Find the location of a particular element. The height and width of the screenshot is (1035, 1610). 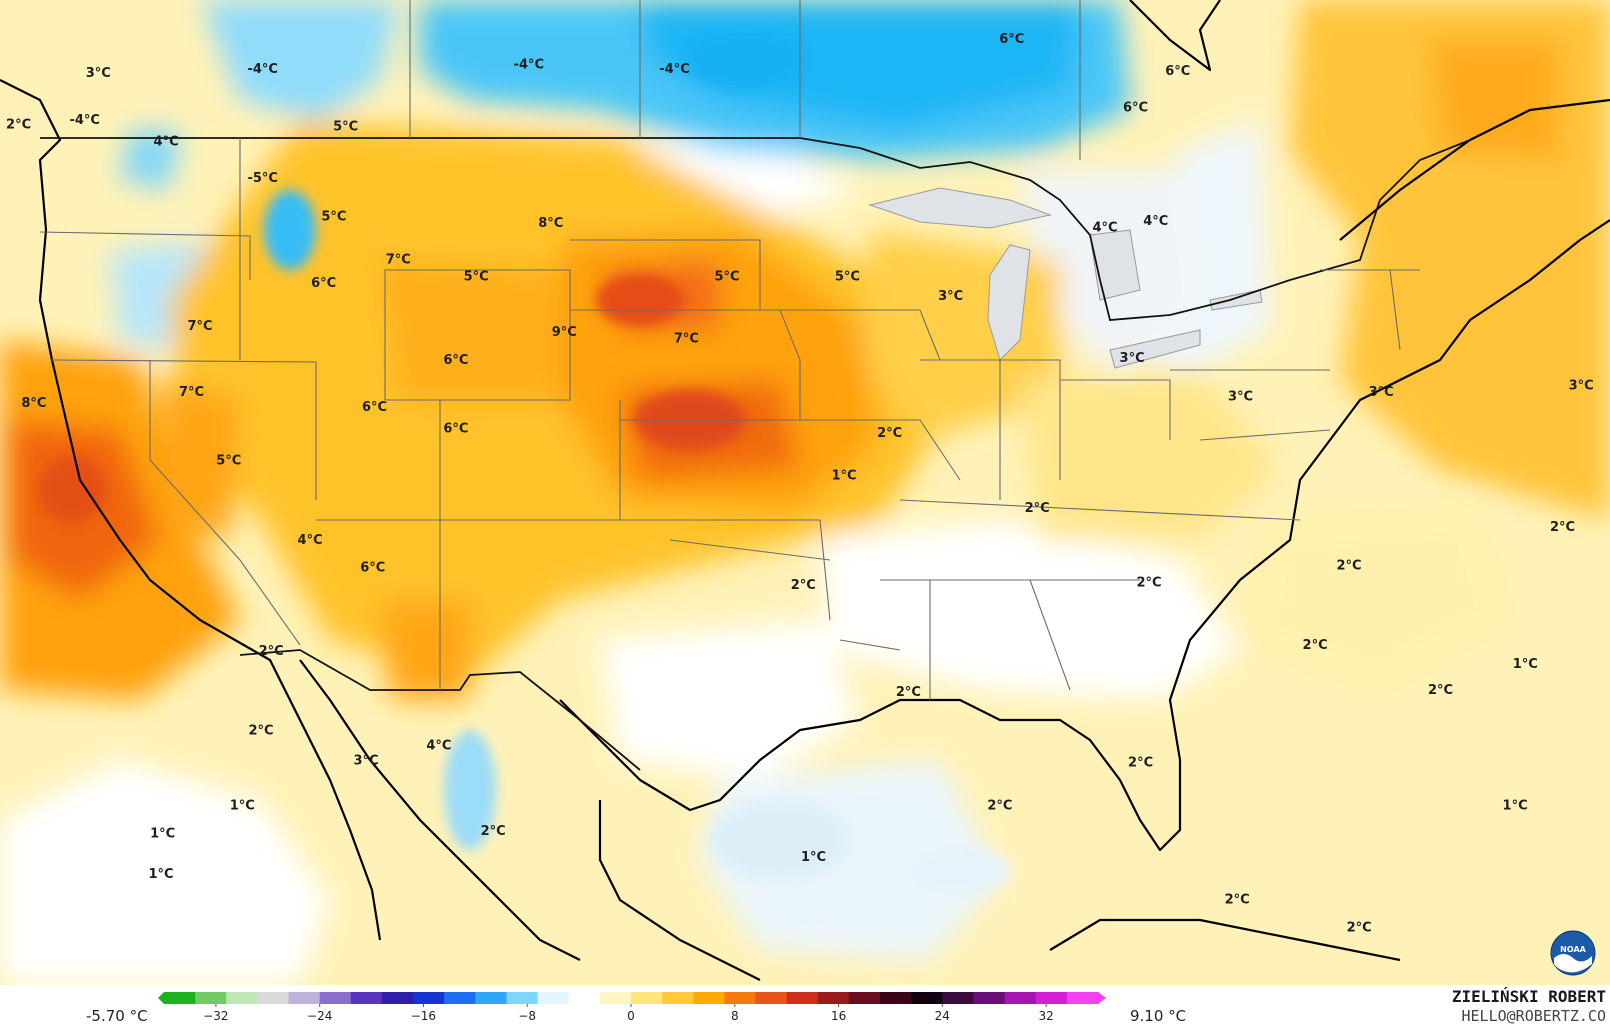

colorbar-tick-label: 8 is located at coordinates (735, 1016).